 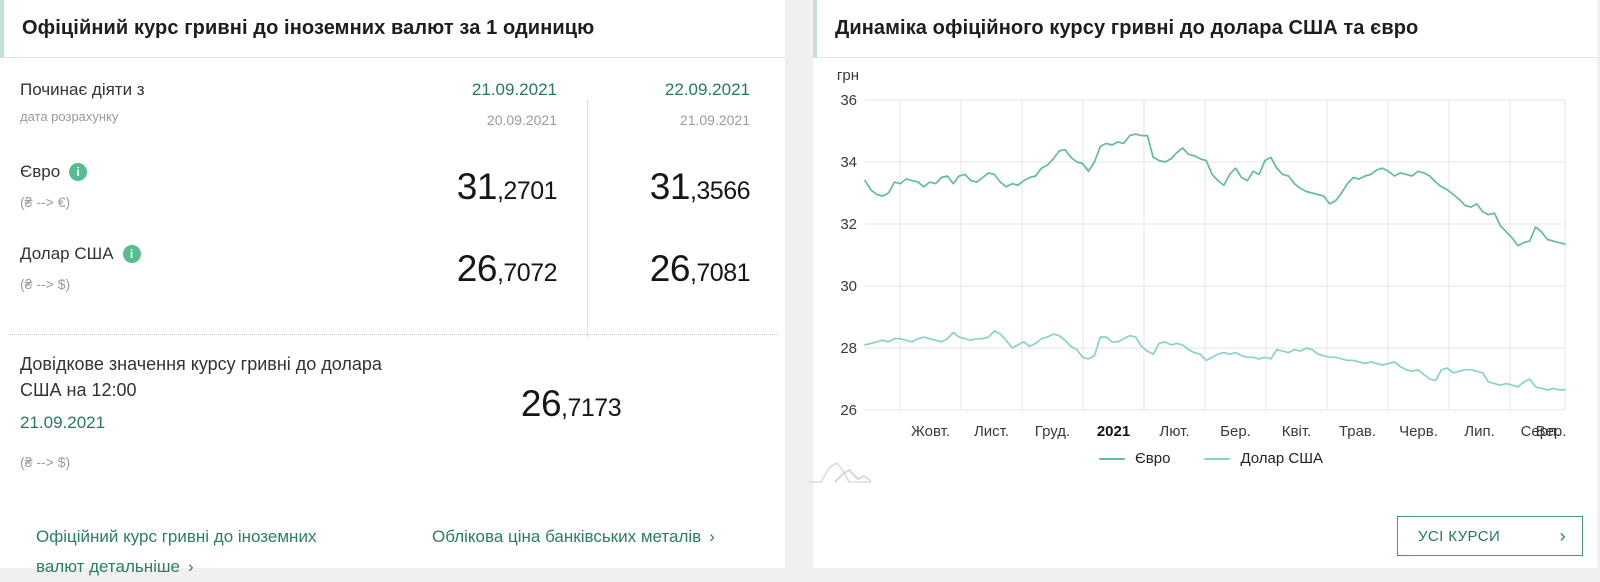 I want to click on reference-pair-label: (₴ --> $), so click(x=45, y=461).